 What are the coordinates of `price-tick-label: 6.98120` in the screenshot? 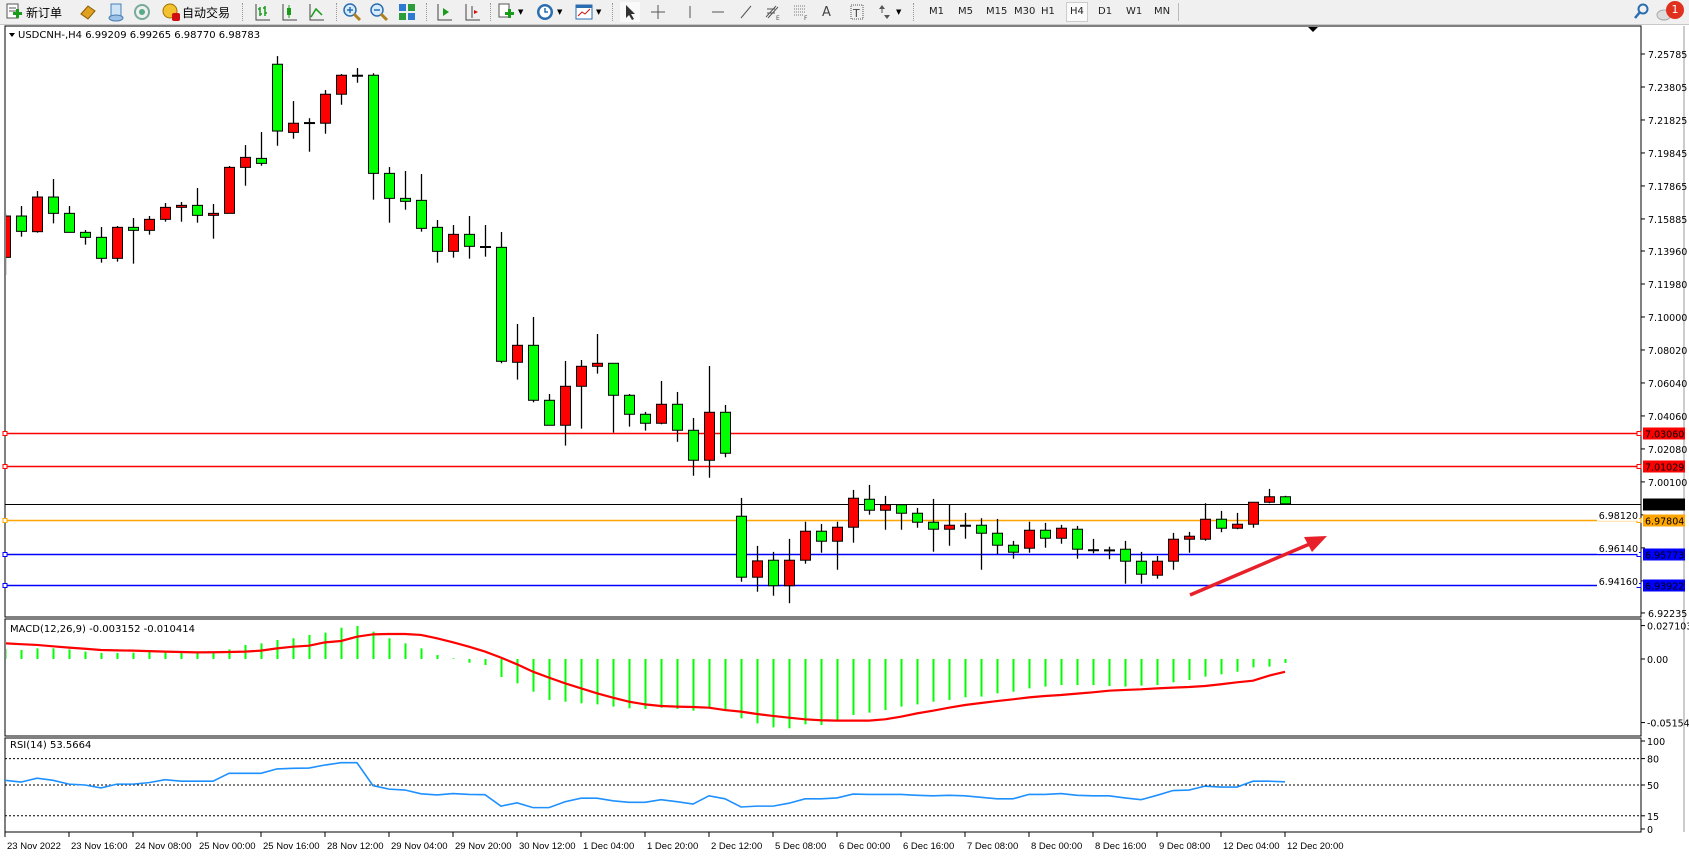 It's located at (1618, 516).